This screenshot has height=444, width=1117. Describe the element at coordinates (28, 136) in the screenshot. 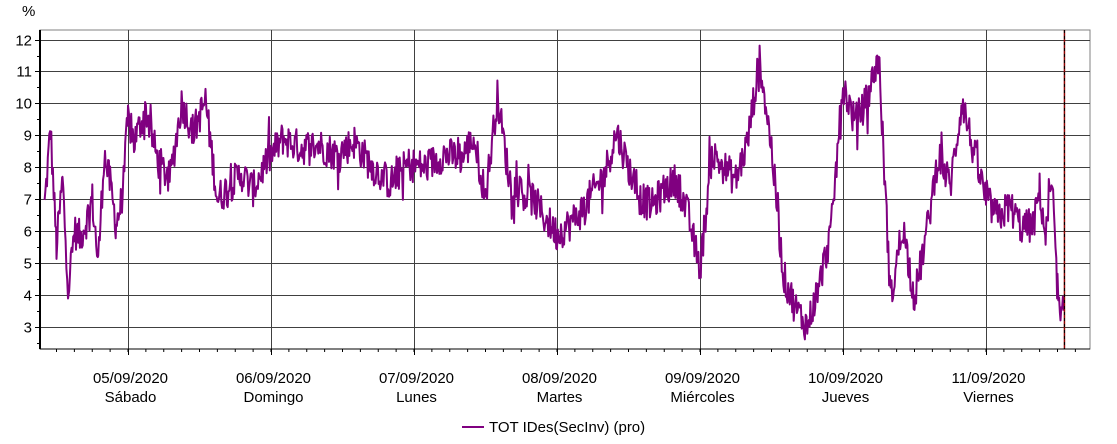

I see `y-tick-label: 9` at that location.